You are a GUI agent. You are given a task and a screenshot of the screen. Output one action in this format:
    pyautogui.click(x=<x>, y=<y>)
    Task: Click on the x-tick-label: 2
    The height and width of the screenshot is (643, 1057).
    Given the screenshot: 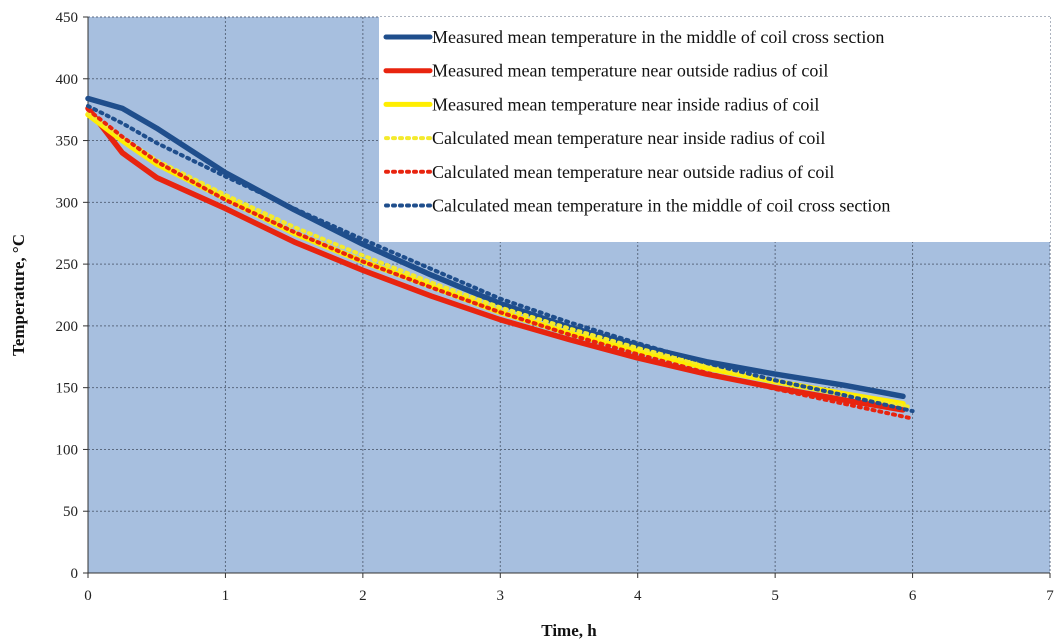 What is the action you would take?
    pyautogui.click(x=363, y=596)
    